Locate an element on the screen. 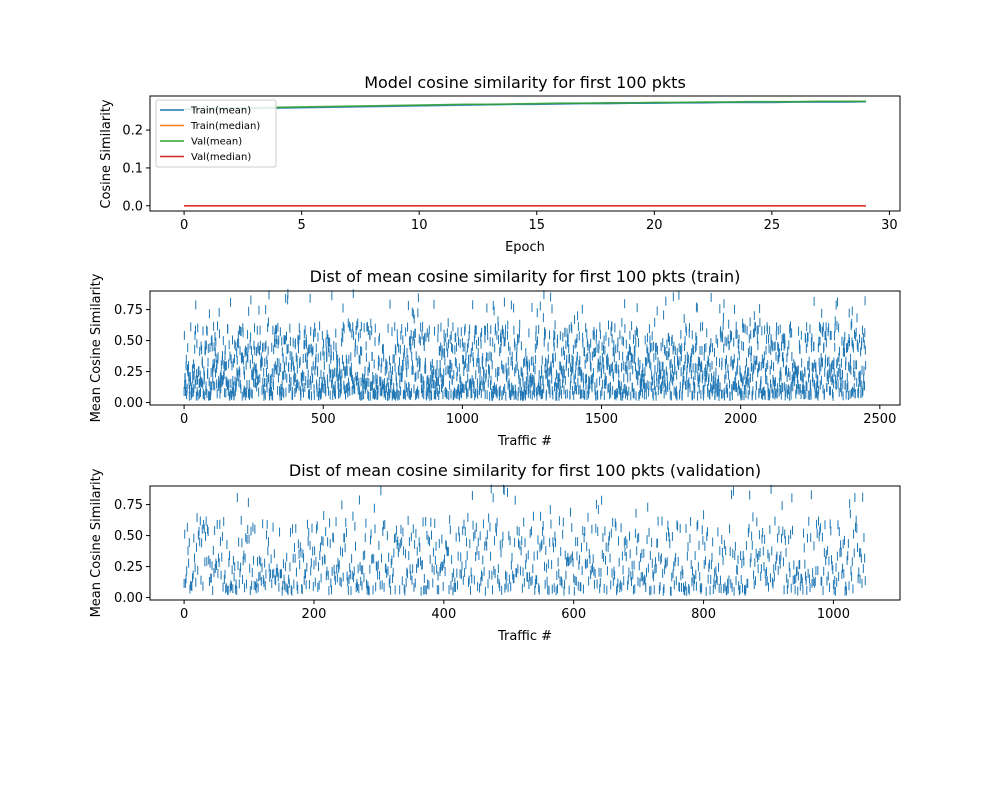 The height and width of the screenshot is (800, 1000). legend-label: Val(mean) is located at coordinates (216, 142).